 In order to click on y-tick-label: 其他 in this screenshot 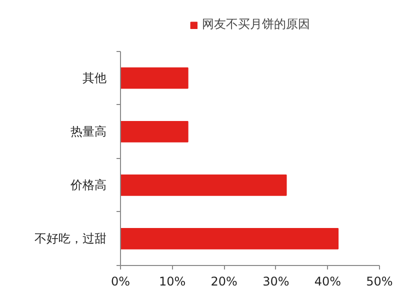, I will do `click(94, 78)`.